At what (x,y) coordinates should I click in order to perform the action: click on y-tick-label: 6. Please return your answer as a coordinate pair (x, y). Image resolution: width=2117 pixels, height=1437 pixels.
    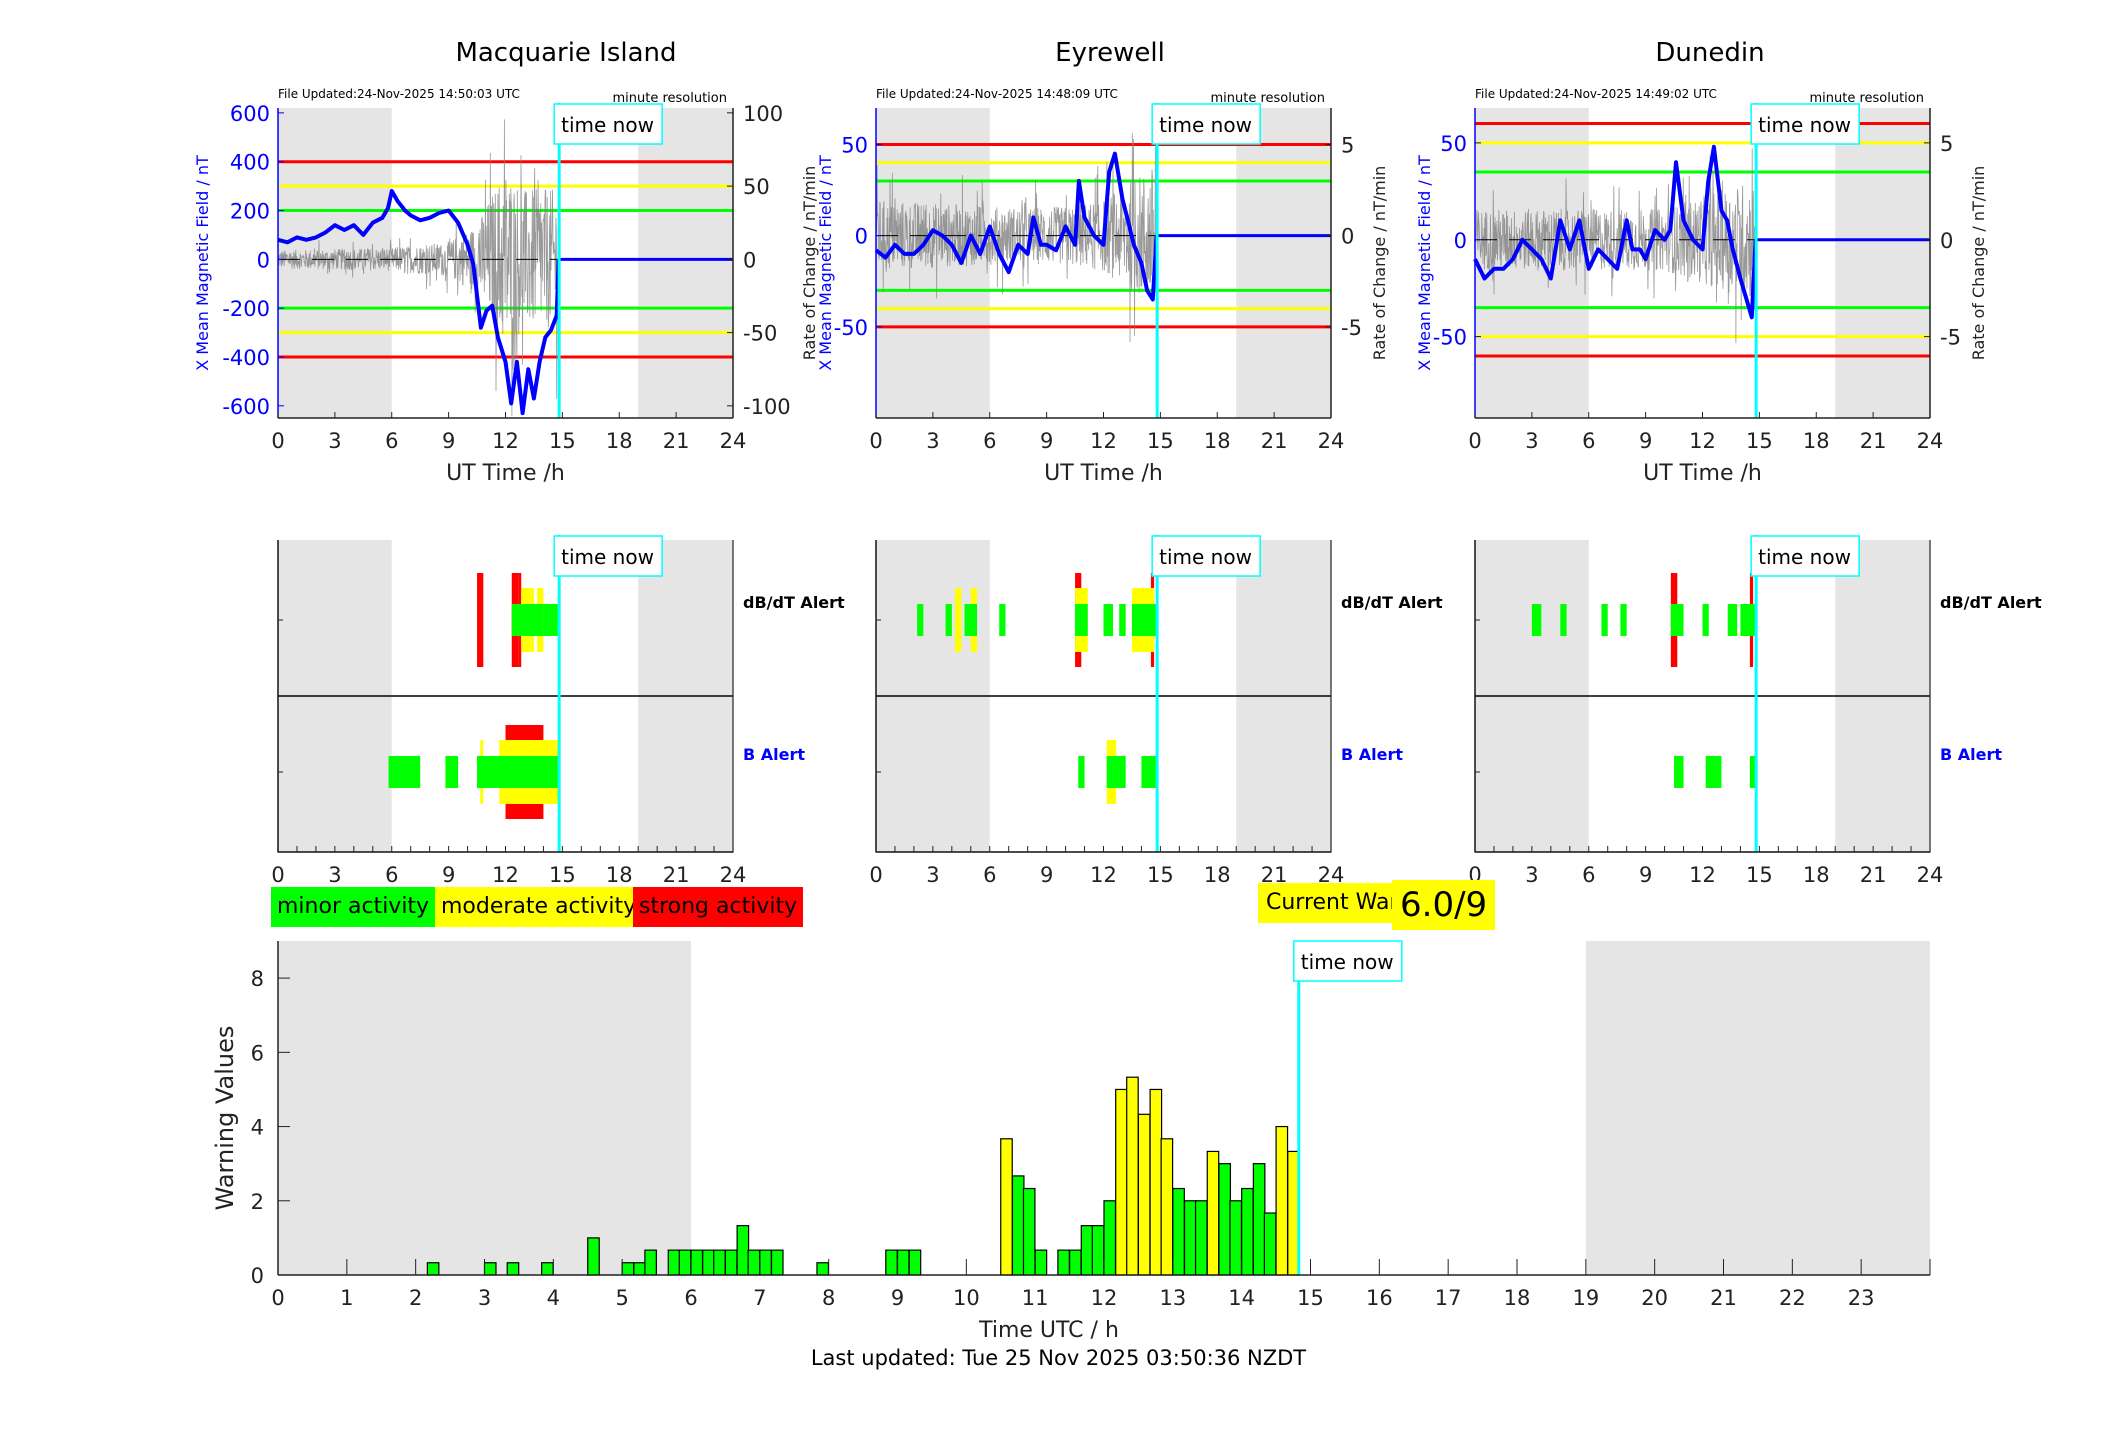
    Looking at the image, I should click on (257, 1053).